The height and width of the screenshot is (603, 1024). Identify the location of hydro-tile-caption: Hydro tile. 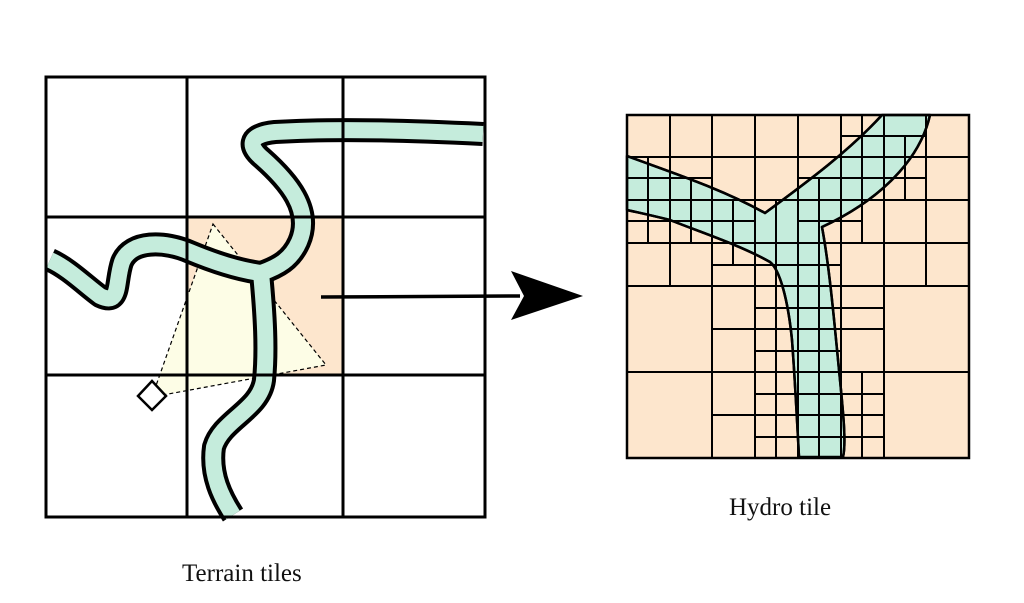
(780, 507).